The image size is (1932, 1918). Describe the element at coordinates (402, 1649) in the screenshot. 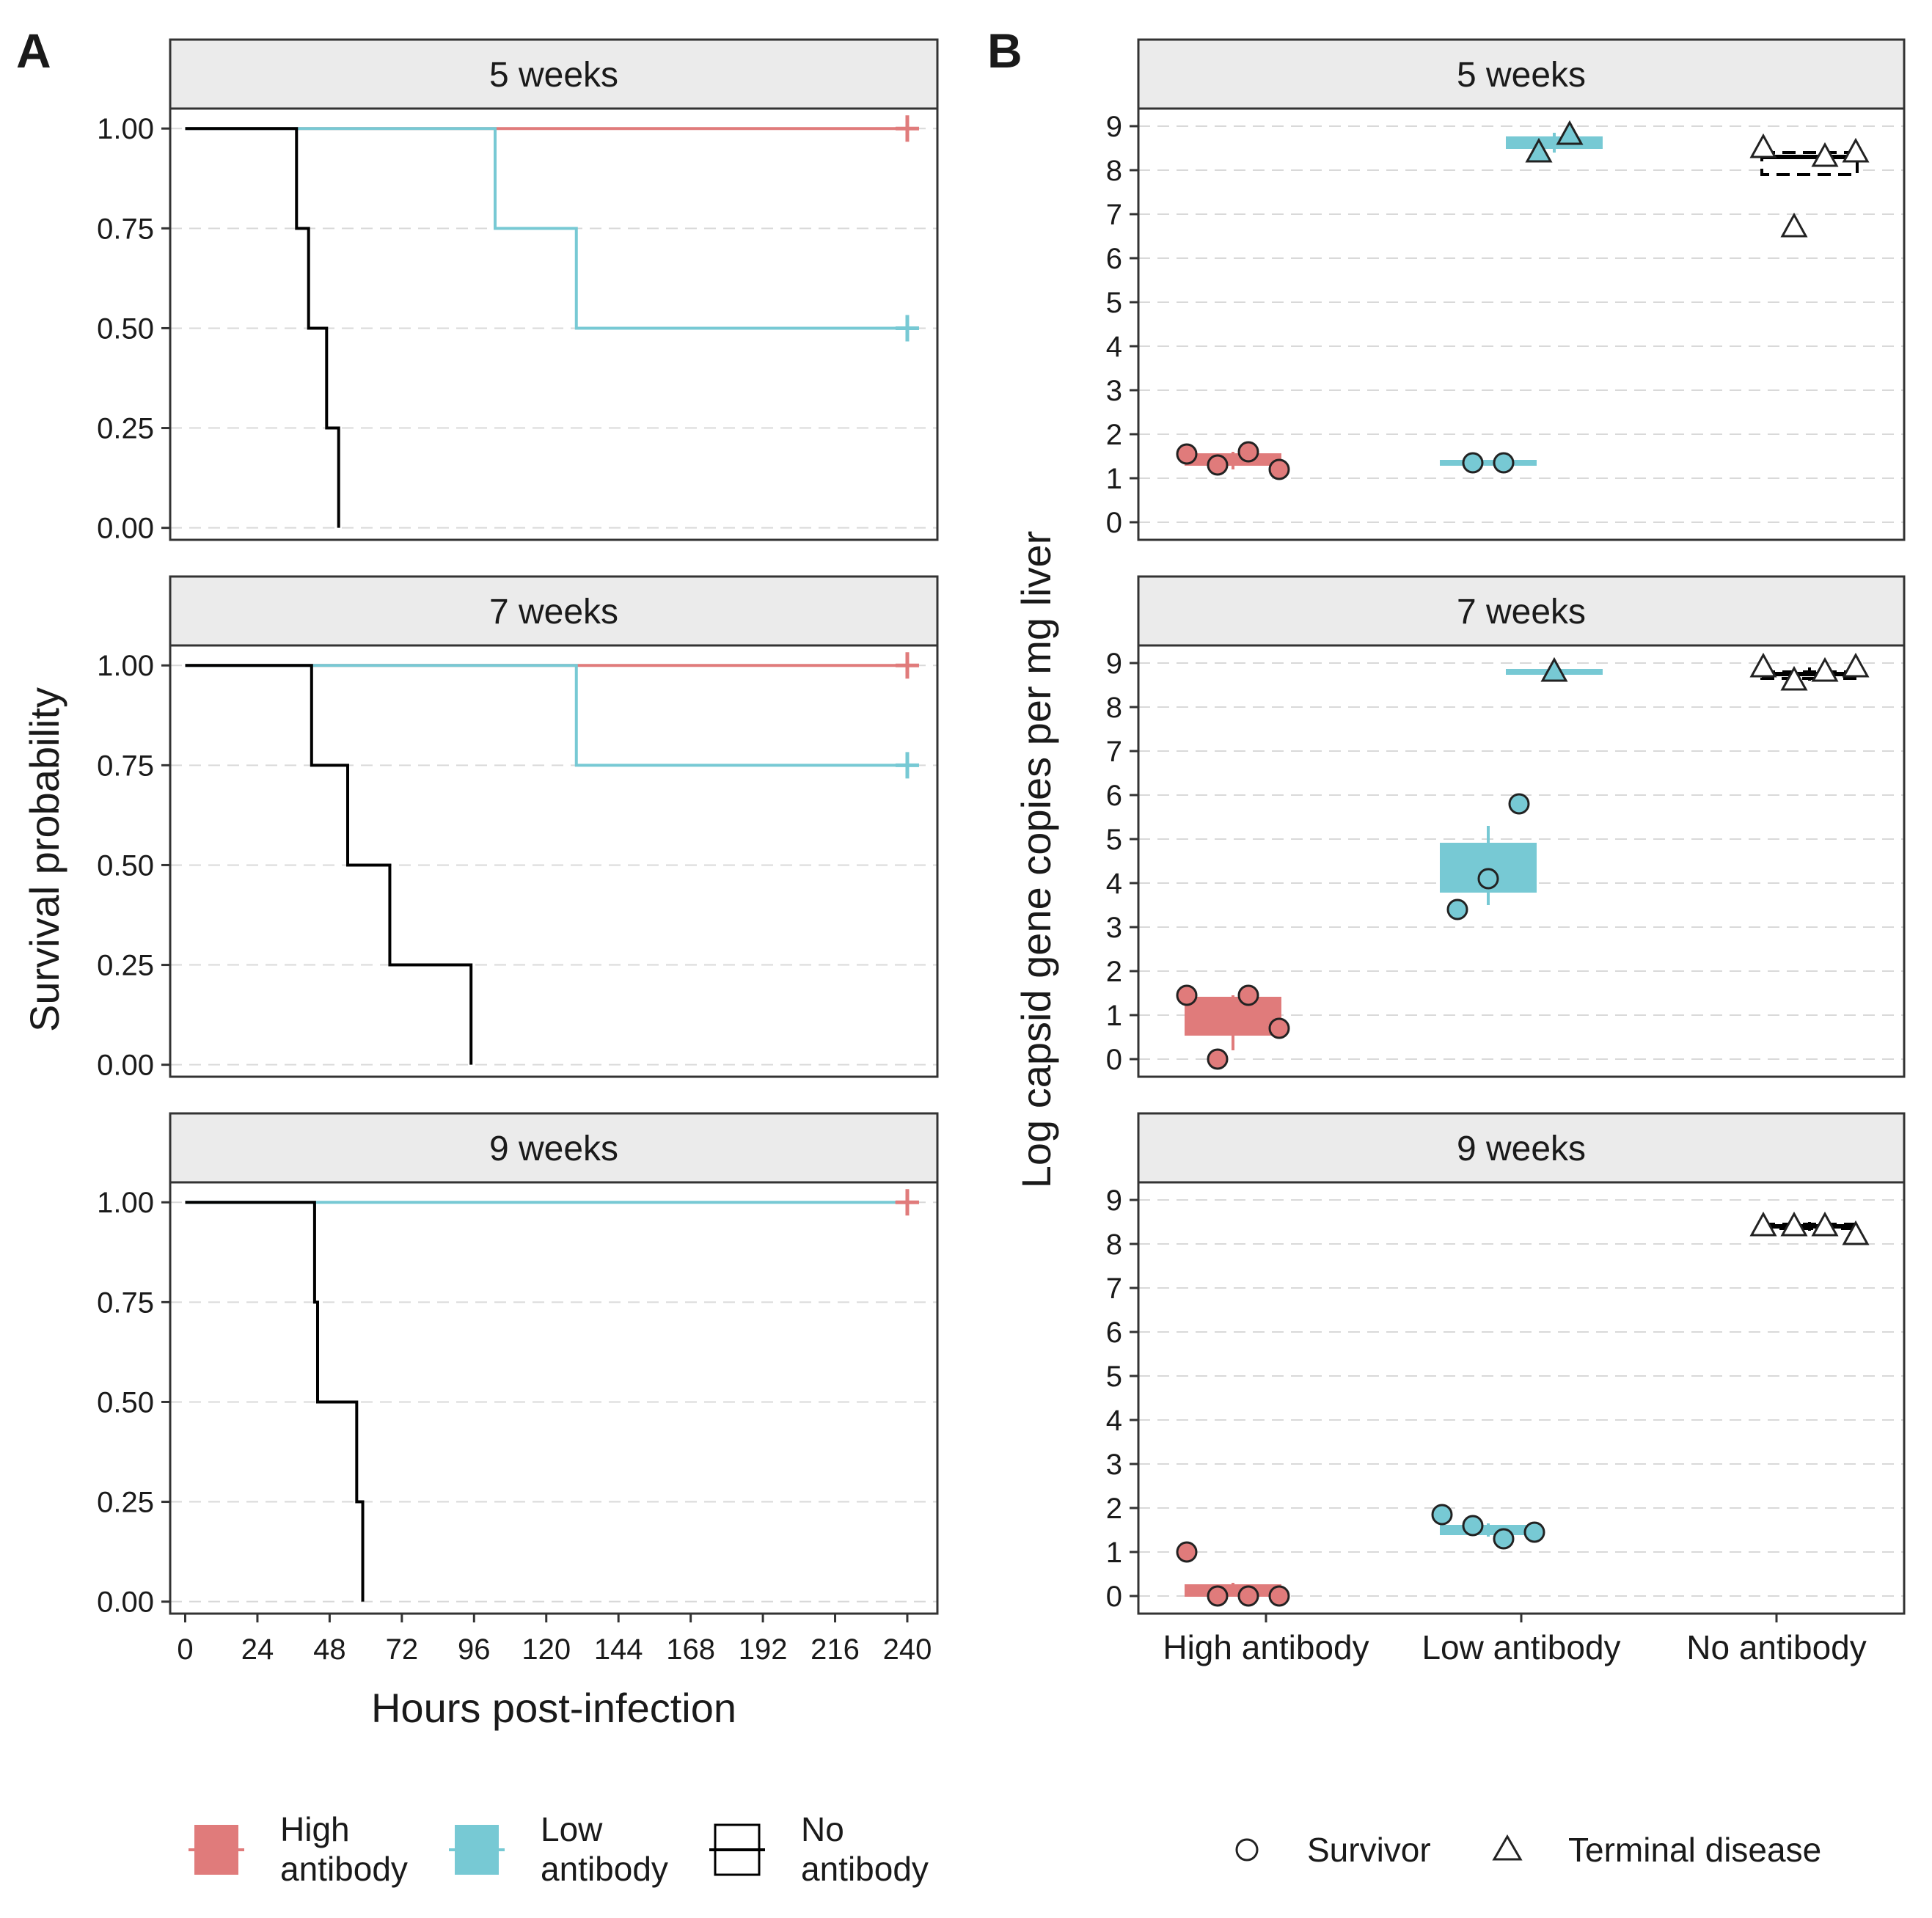

I see `x-tick-label: 72` at that location.